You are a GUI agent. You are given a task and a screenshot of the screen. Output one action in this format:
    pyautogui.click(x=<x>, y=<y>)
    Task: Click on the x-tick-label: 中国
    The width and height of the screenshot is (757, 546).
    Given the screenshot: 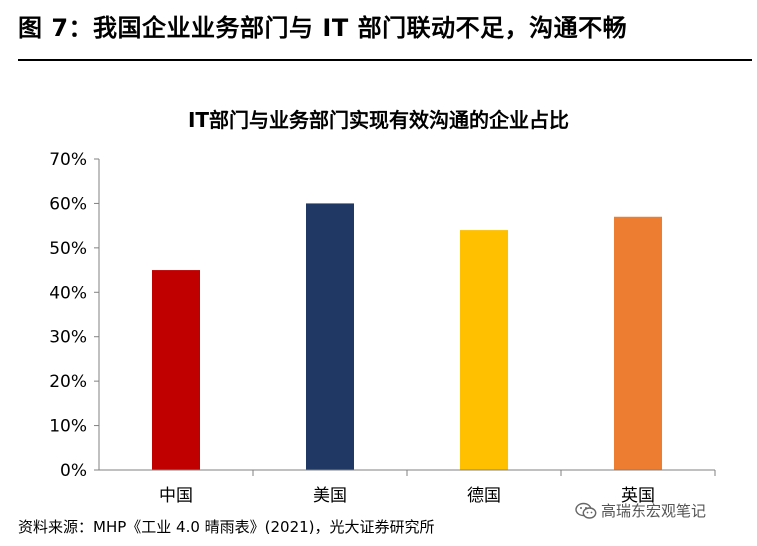 What is the action you would take?
    pyautogui.click(x=176, y=496)
    